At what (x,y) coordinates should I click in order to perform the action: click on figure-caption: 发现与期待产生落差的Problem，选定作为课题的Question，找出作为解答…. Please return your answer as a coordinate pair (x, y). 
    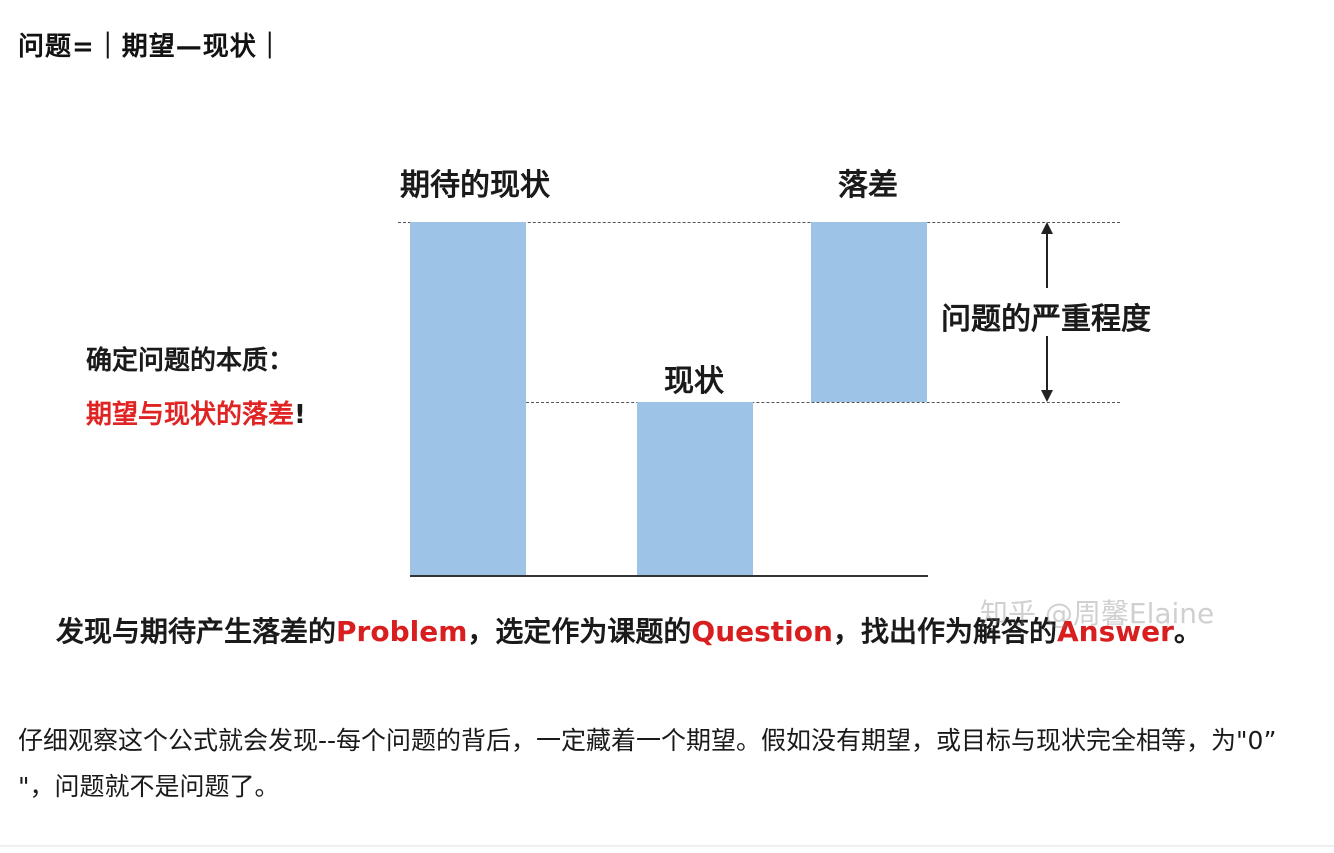
    Looking at the image, I should click on (629, 630).